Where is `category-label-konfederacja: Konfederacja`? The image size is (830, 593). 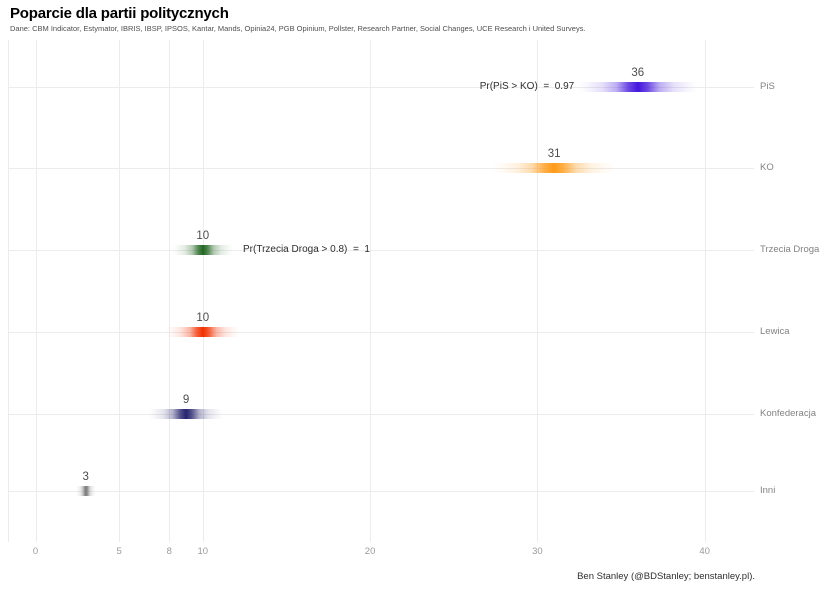
category-label-konfederacja: Konfederacja is located at coordinates (788, 413).